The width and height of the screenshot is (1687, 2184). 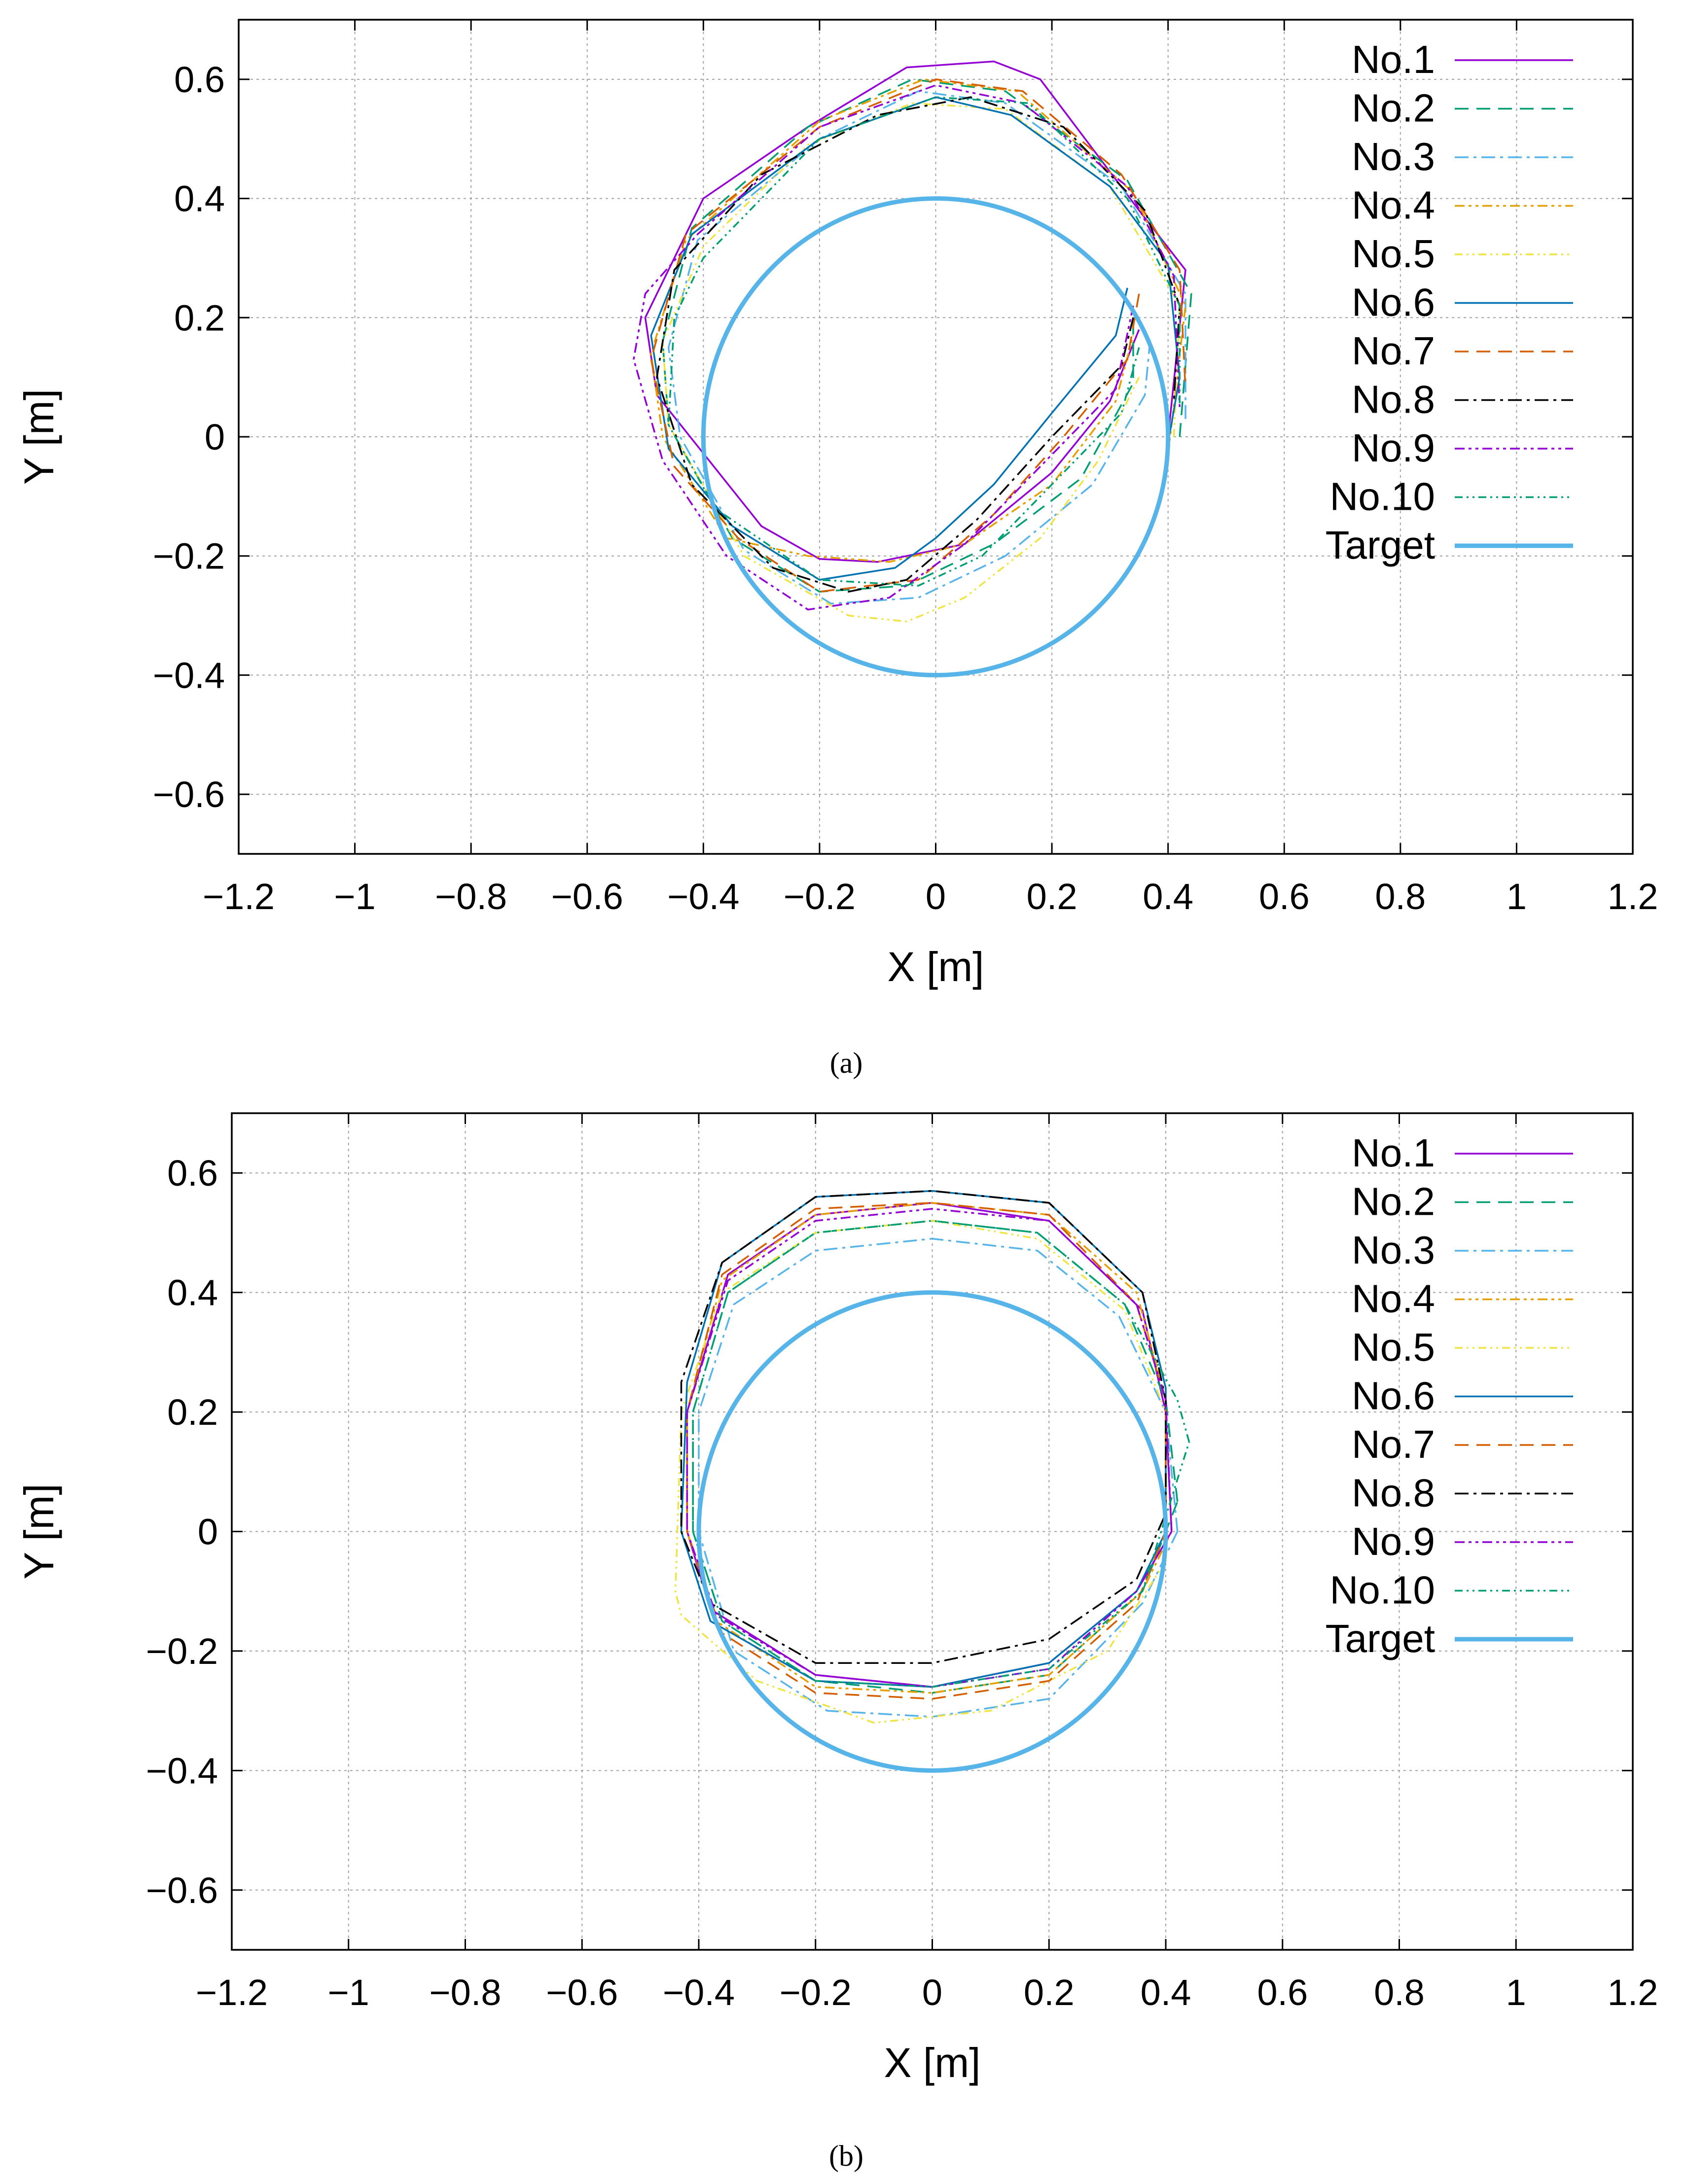 I want to click on series-line-no9, so click(x=929, y=1448).